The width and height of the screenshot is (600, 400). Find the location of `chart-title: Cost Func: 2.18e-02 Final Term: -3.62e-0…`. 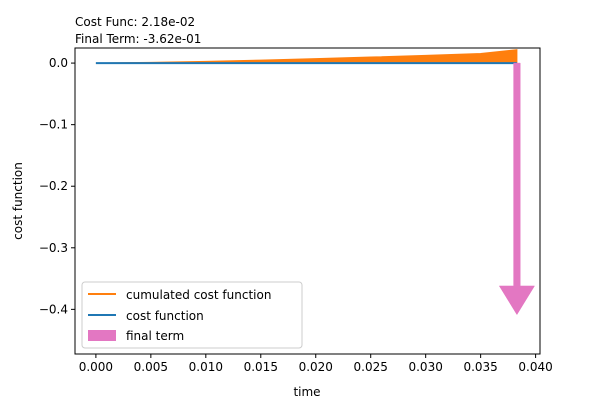

chart-title: Cost Func: 2.18e-02 Final Term: -3.62e-0… is located at coordinates (138, 30).